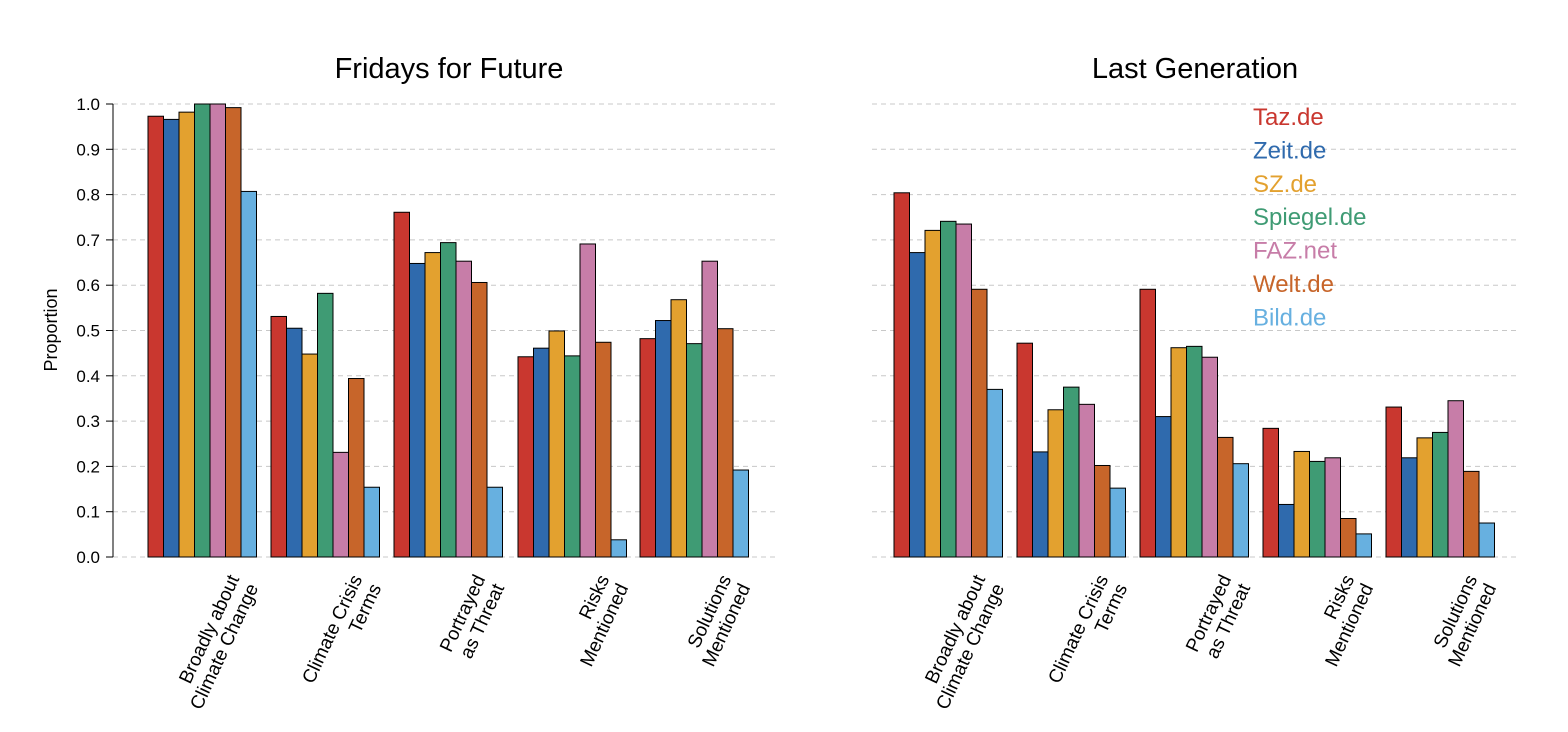 The height and width of the screenshot is (732, 1568). I want to click on bar-zeit-de-portrayed-as-threat, so click(417, 410).